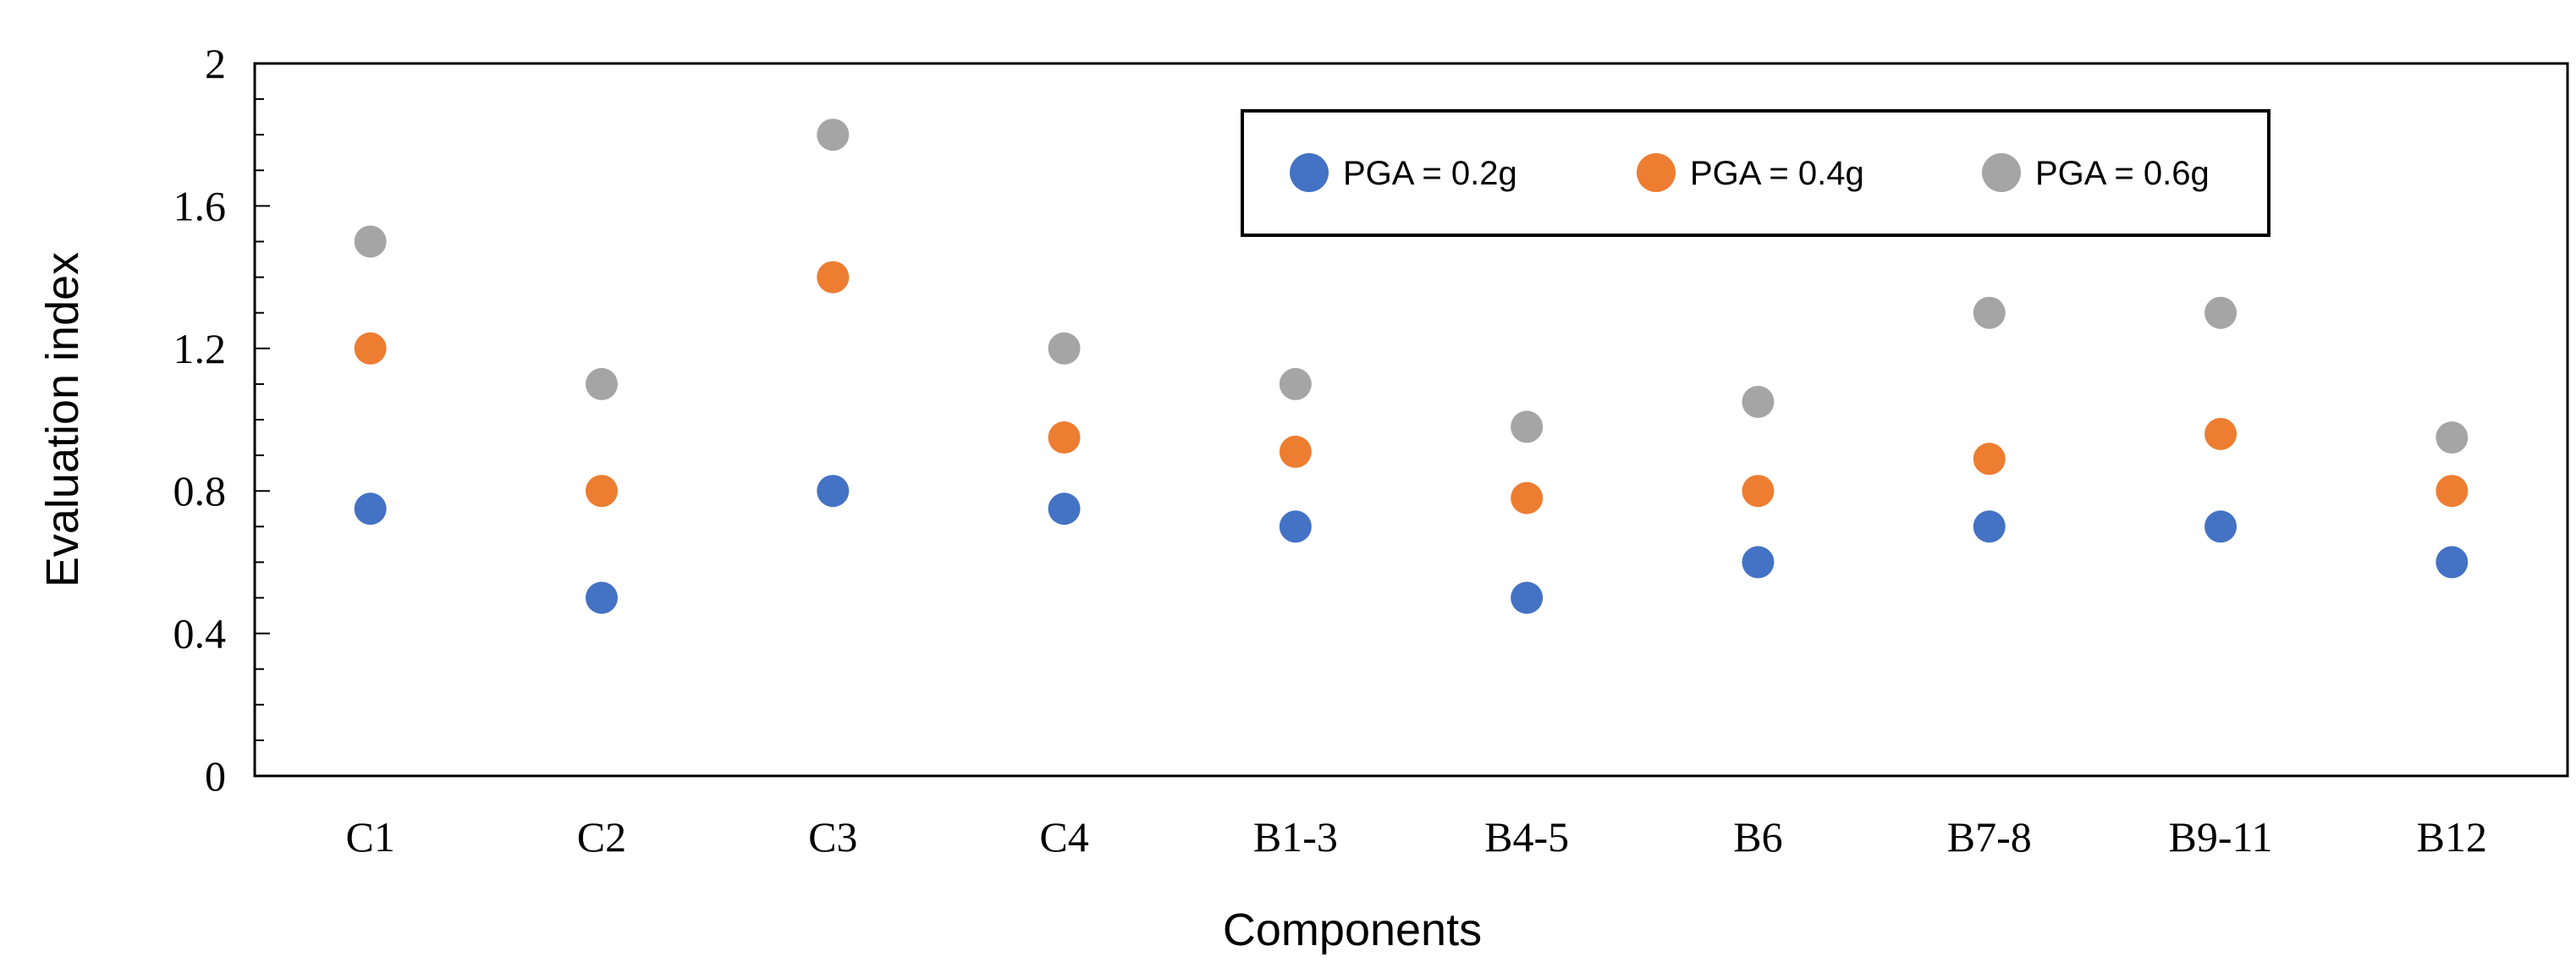 The image size is (2576, 979). Describe the element at coordinates (2220, 837) in the screenshot. I see `x-tick-label: B9-11` at that location.